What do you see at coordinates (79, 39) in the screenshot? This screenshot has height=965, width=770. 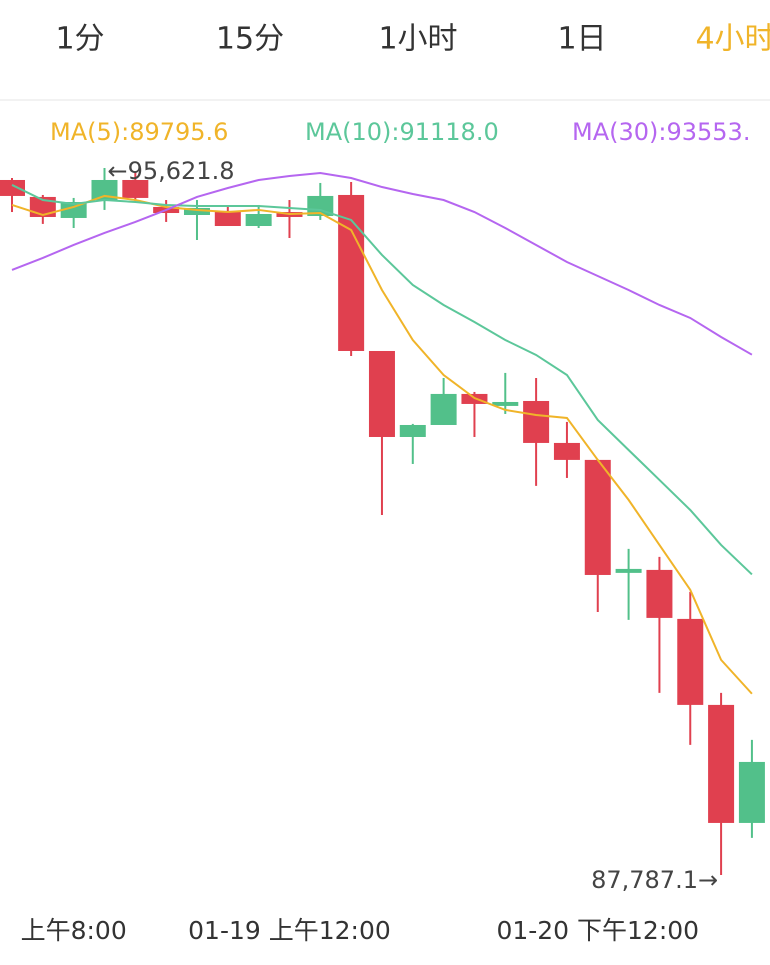 I see `tab: 1分` at bounding box center [79, 39].